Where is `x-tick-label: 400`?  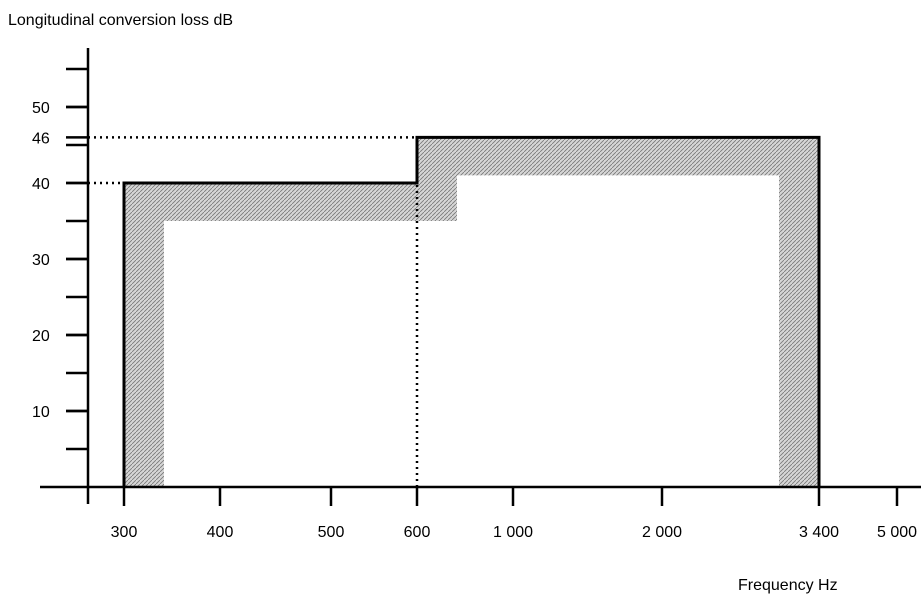
x-tick-label: 400 is located at coordinates (220, 532).